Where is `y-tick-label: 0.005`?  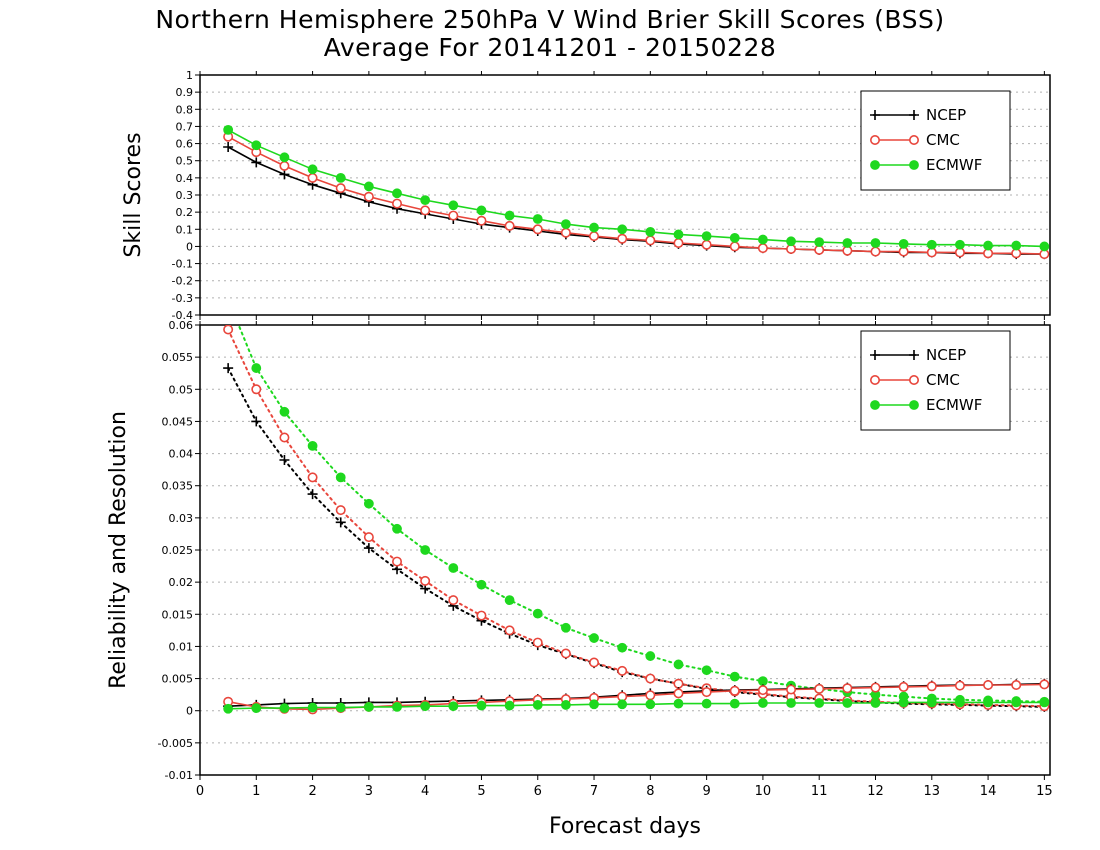
y-tick-label: 0.005 is located at coordinates (178, 679).